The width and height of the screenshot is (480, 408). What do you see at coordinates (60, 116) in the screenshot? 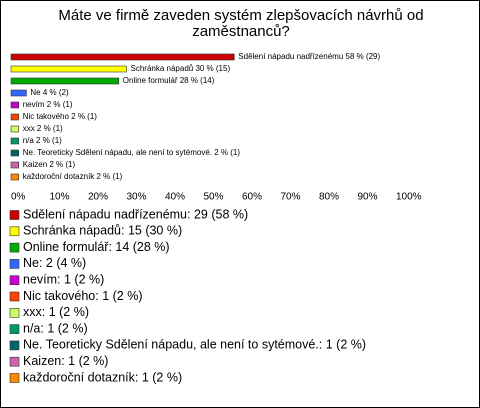
I see `data-label: Nic takového 2 % (1)` at bounding box center [60, 116].